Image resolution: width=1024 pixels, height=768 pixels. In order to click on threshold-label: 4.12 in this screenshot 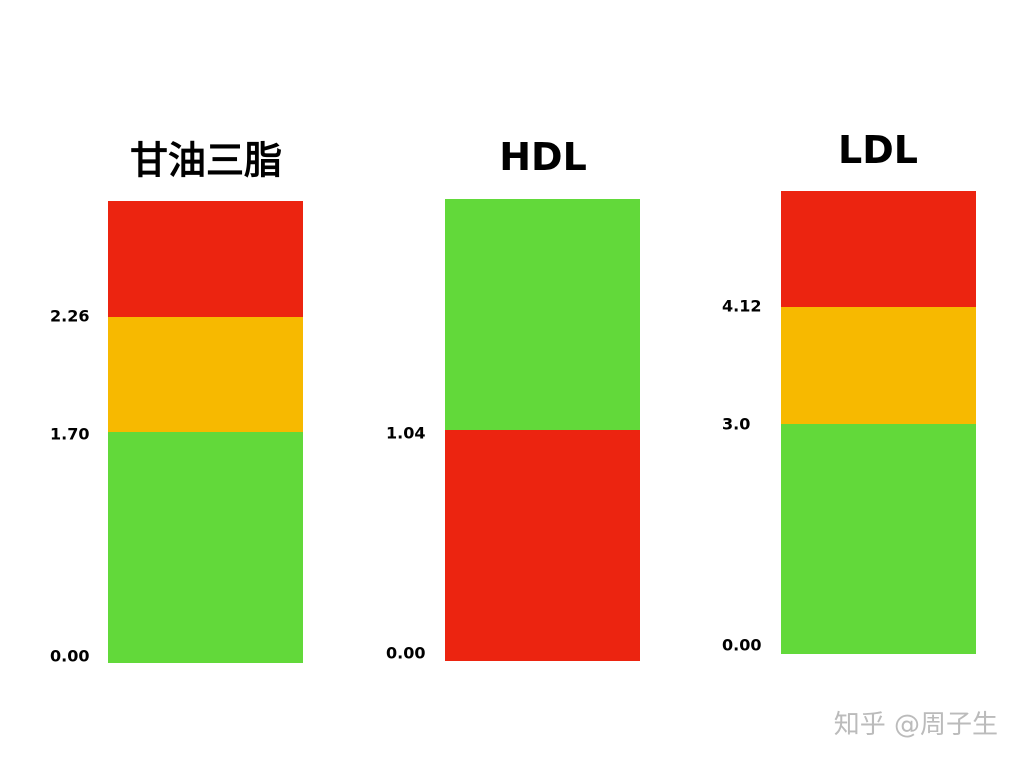, I will do `click(742, 306)`.